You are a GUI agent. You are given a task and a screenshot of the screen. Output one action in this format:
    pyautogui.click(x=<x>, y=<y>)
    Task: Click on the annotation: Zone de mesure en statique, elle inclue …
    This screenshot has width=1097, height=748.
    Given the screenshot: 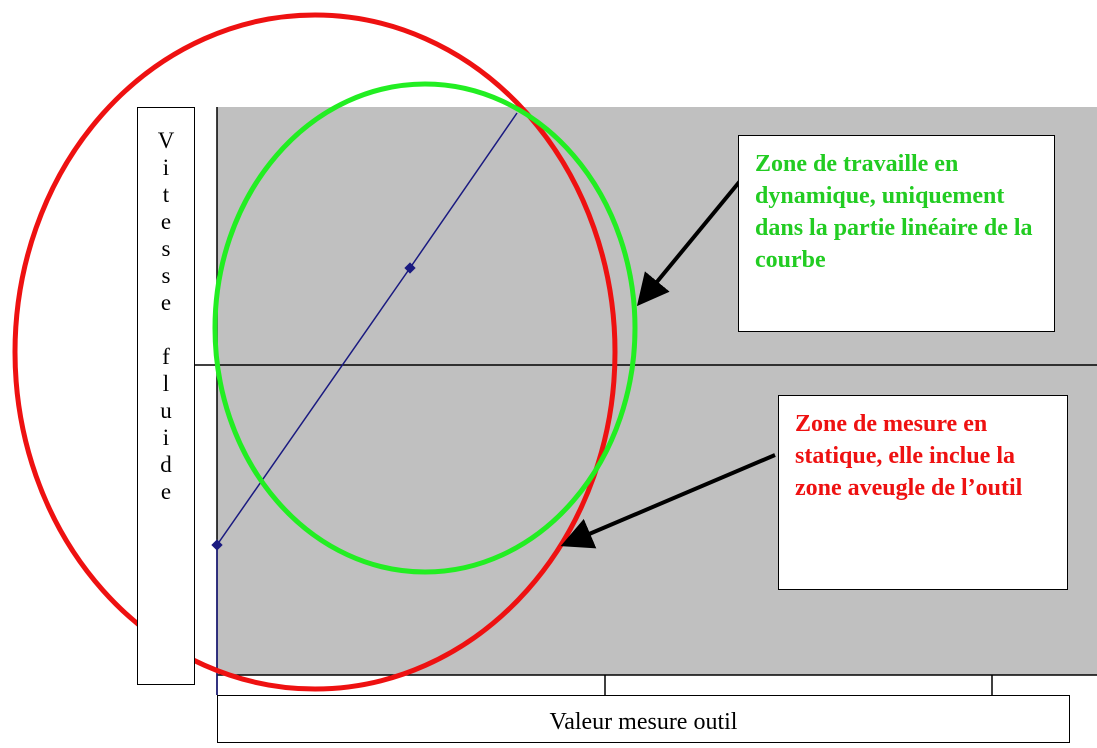 What is the action you would take?
    pyautogui.click(x=923, y=492)
    